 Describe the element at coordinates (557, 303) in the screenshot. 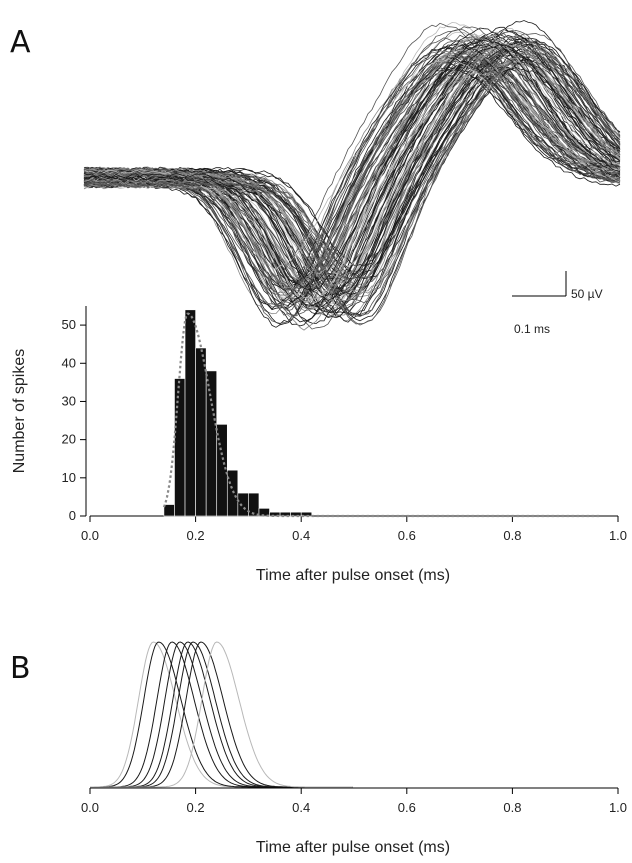

I see `scale-bar: 50 µV 0.1 ms` at that location.